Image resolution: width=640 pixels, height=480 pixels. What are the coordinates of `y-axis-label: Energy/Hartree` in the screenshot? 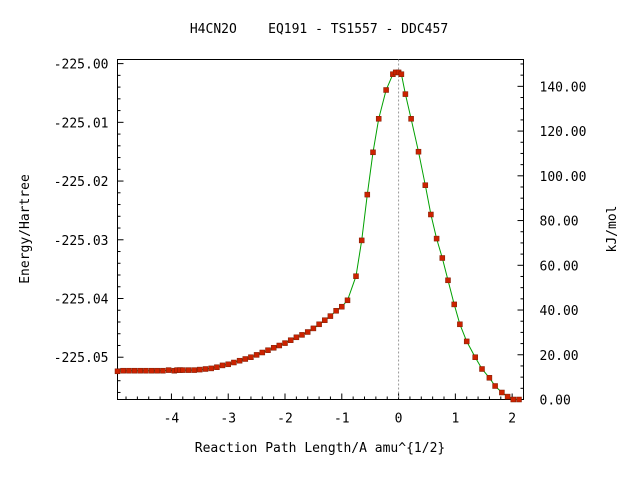 It's located at (25, 229).